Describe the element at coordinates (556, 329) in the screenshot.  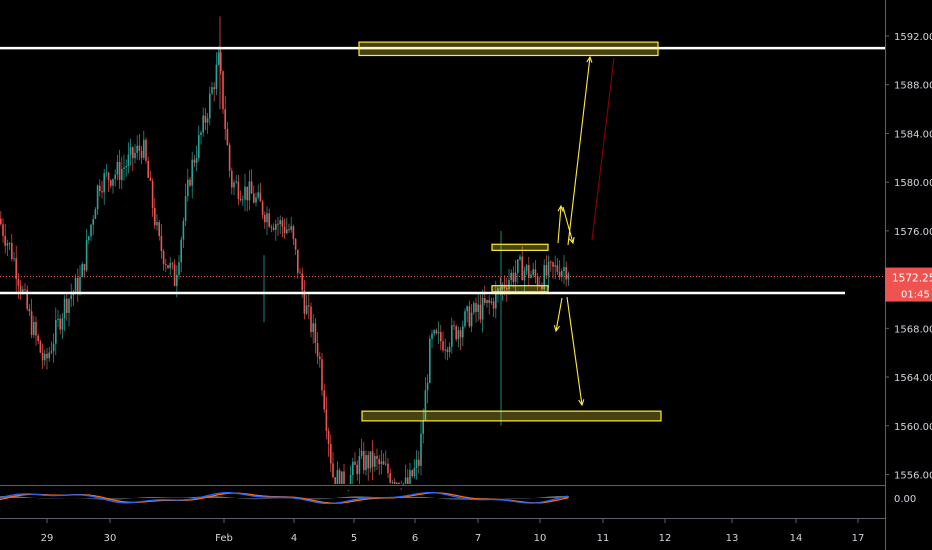
I see `projection-arrow-down-head` at that location.